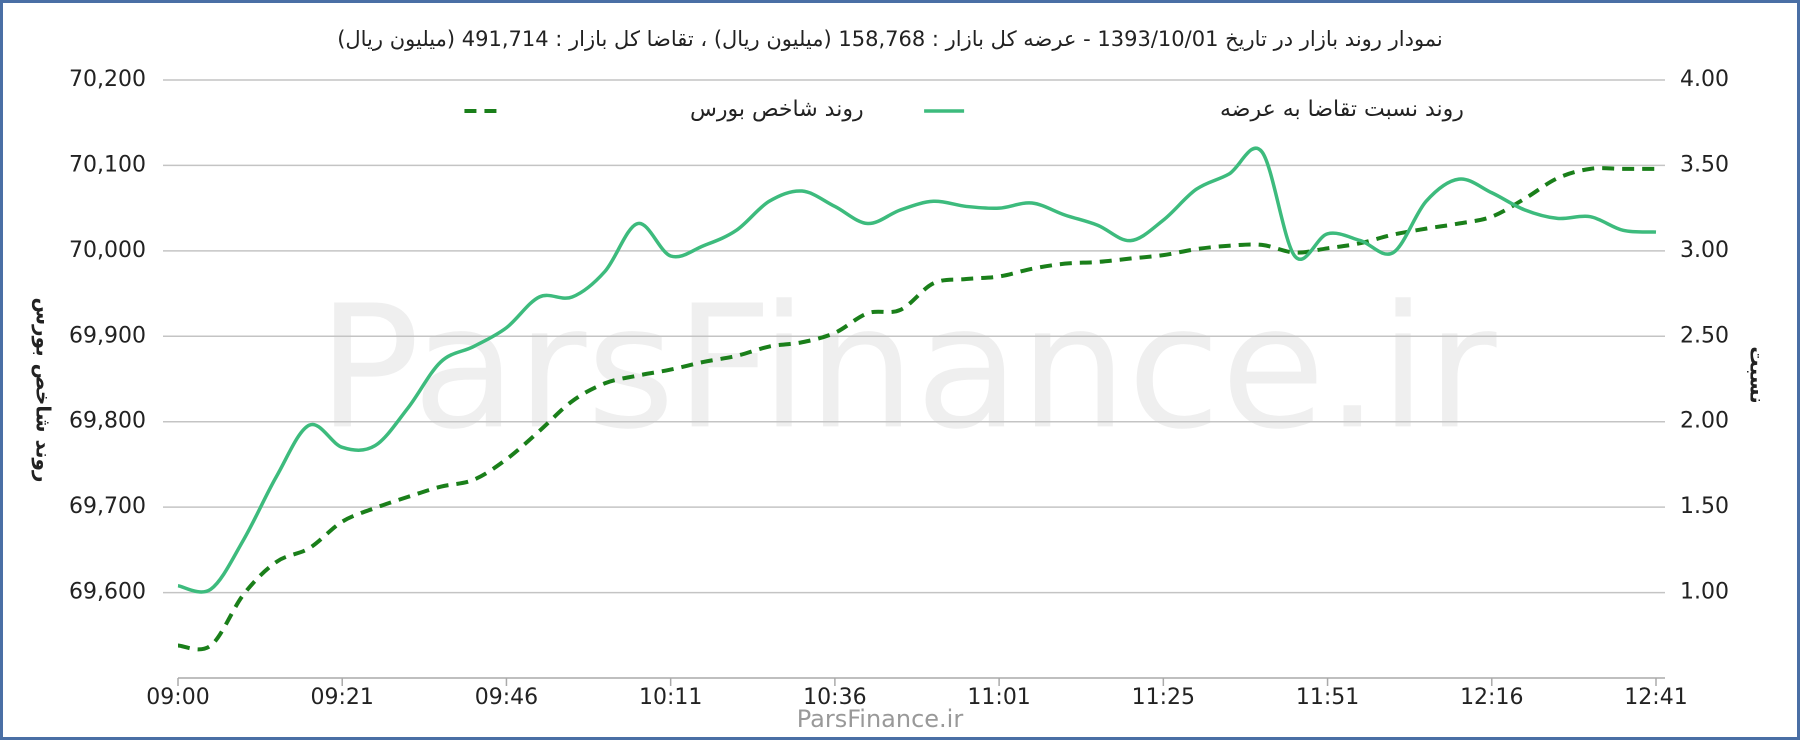 This screenshot has width=1800, height=740. I want to click on y2-tick-label: 3.00, so click(1704, 250).